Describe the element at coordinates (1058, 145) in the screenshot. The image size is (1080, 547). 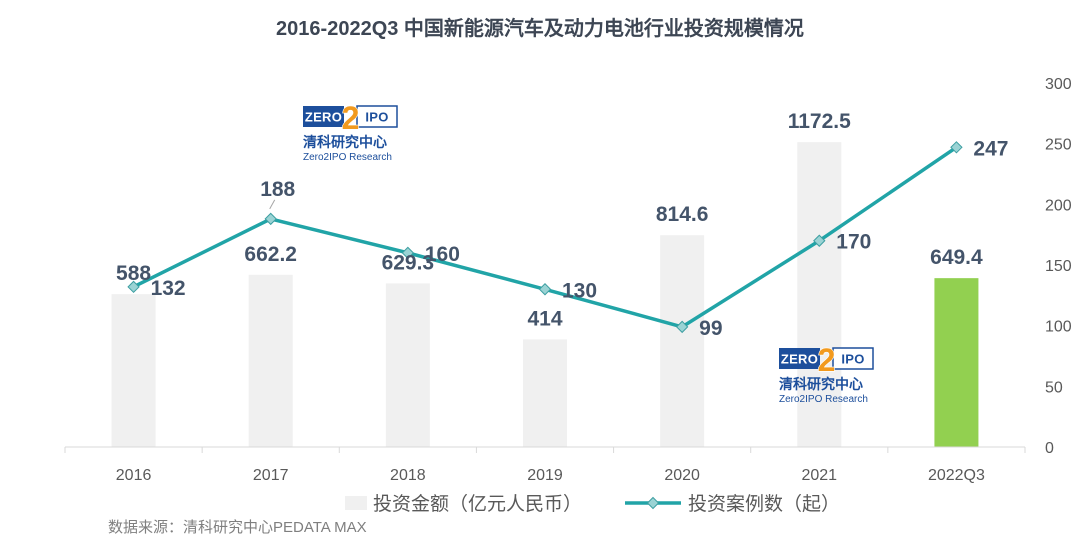
I see `y2-tick-label: 250` at that location.